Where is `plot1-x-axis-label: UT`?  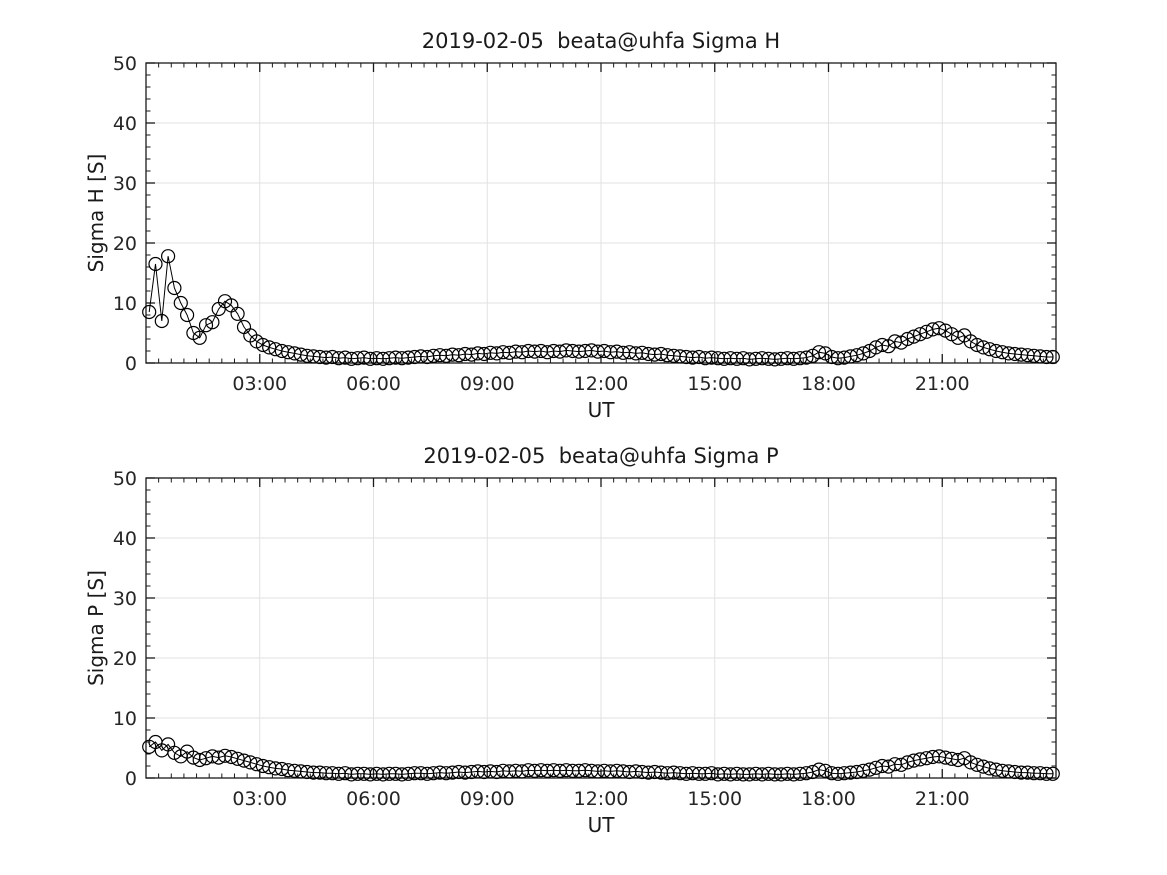 plot1-x-axis-label: UT is located at coordinates (601, 410).